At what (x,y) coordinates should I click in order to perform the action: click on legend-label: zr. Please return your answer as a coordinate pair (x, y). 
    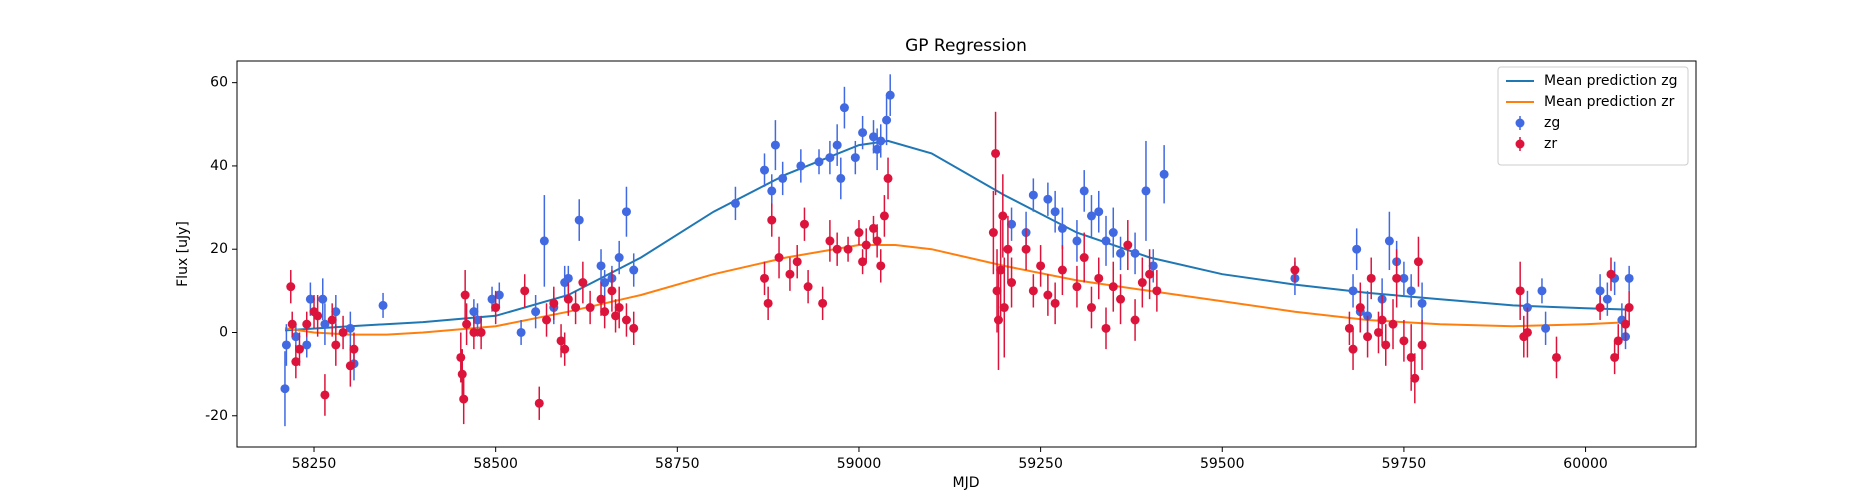
    Looking at the image, I should click on (1550, 144).